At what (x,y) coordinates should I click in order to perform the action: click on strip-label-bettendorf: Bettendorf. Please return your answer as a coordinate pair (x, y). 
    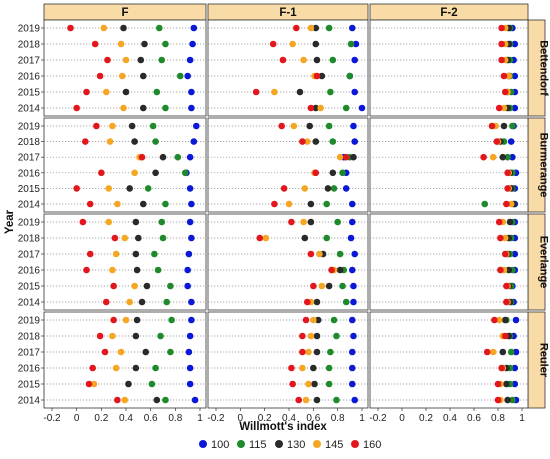
    Looking at the image, I should click on (544, 68).